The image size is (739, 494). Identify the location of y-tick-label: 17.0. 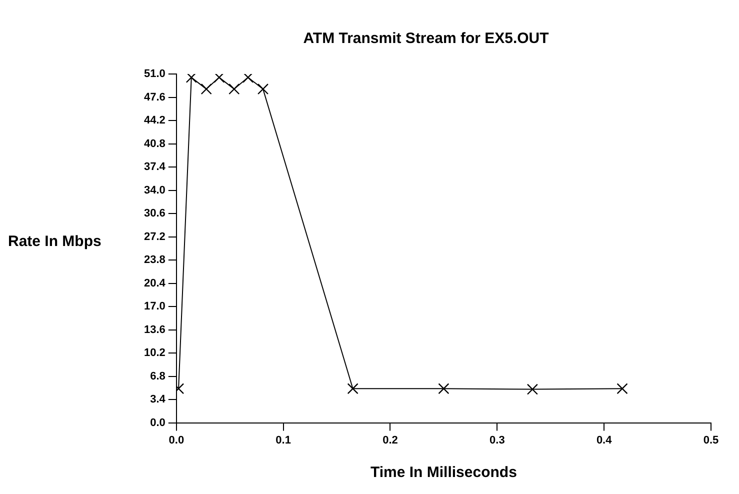
(155, 306).